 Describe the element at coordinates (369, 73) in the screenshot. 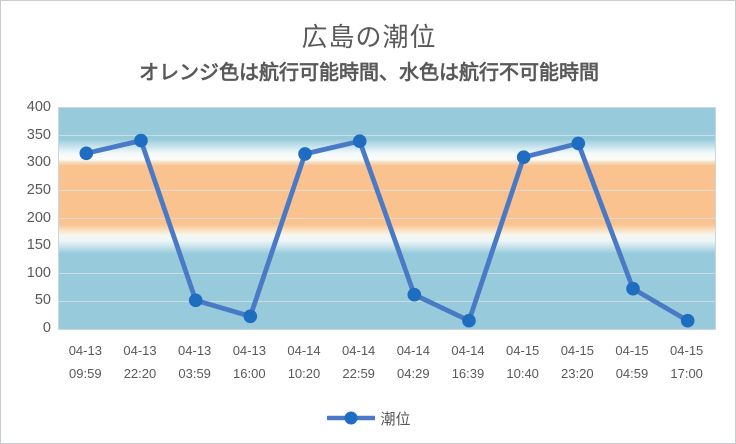

I see `chart-subtitle: オレンジ色は航行可能時間、水色は航行不可能時間` at that location.